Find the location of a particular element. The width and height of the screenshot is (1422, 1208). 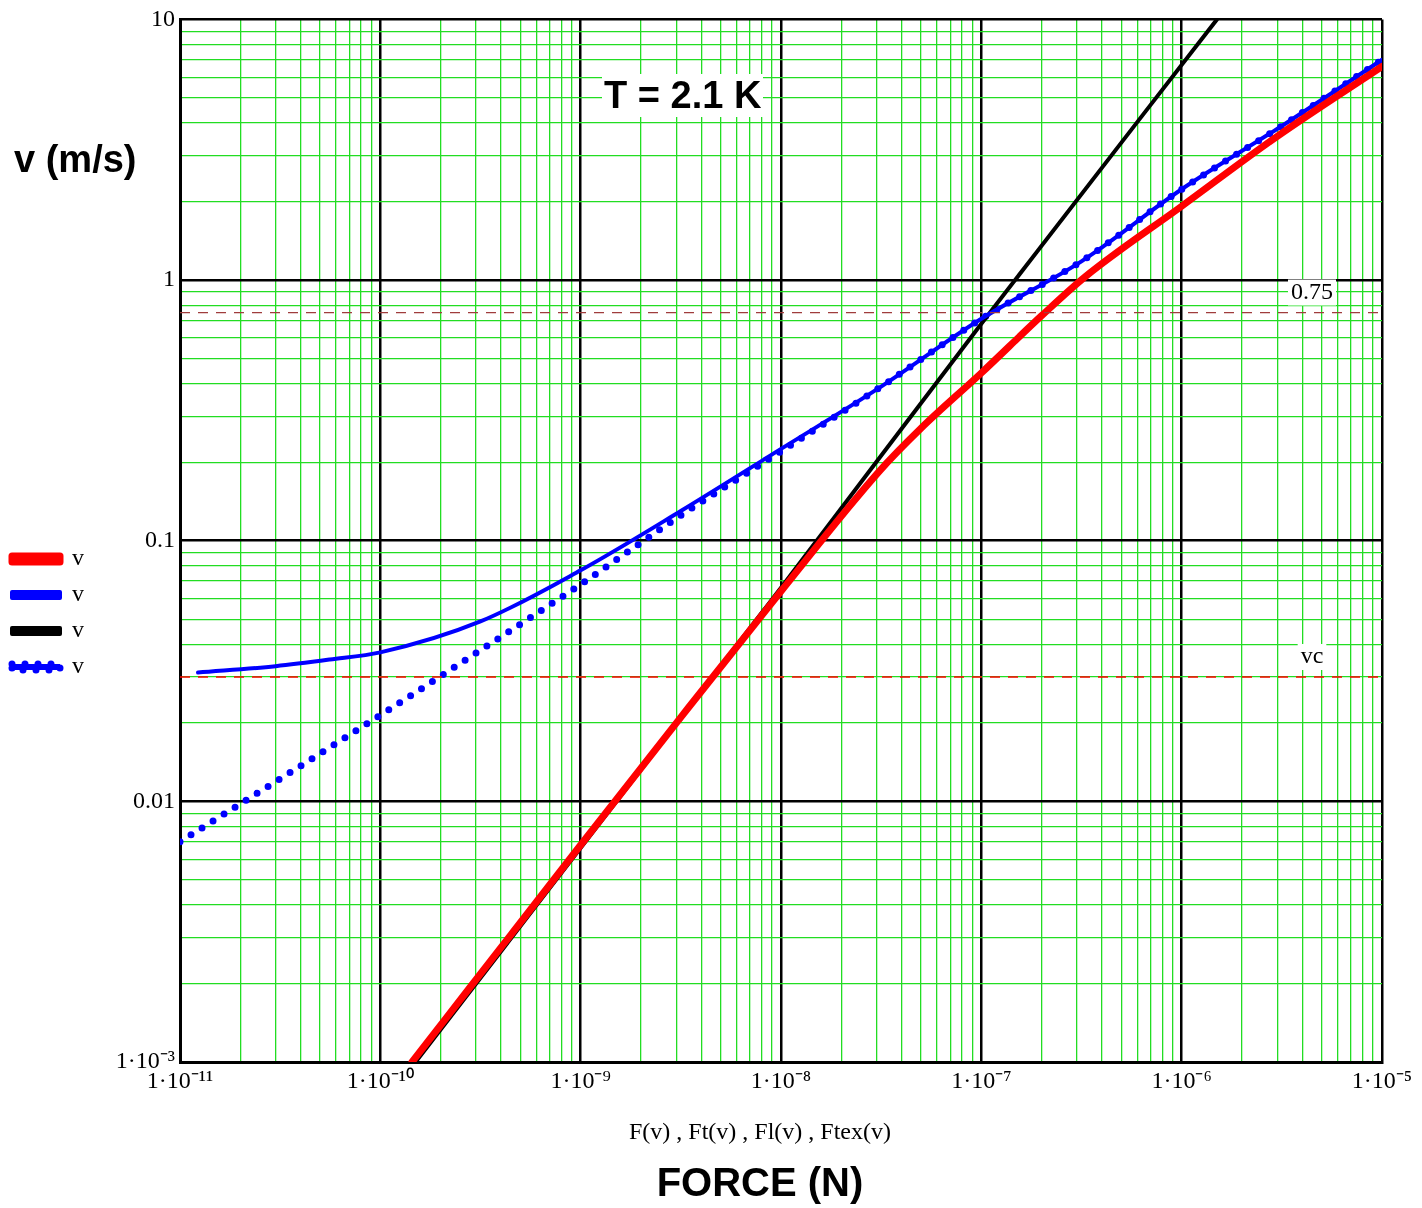

x-tick-label: 1·10⁻⁸ is located at coordinates (781, 1079).